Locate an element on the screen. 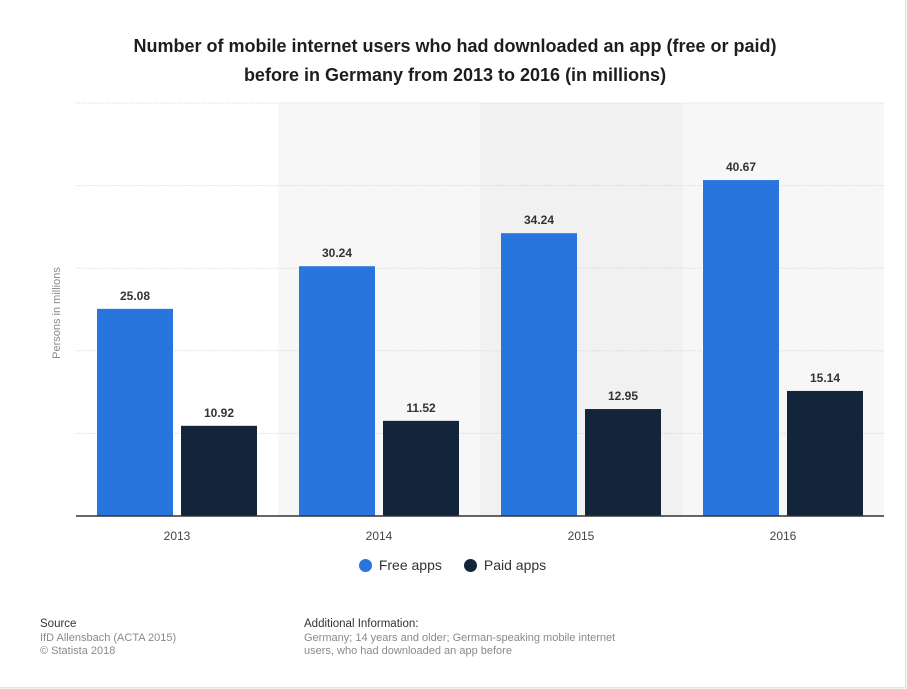  x-tick-label-2015: 2015 is located at coordinates (581, 536).